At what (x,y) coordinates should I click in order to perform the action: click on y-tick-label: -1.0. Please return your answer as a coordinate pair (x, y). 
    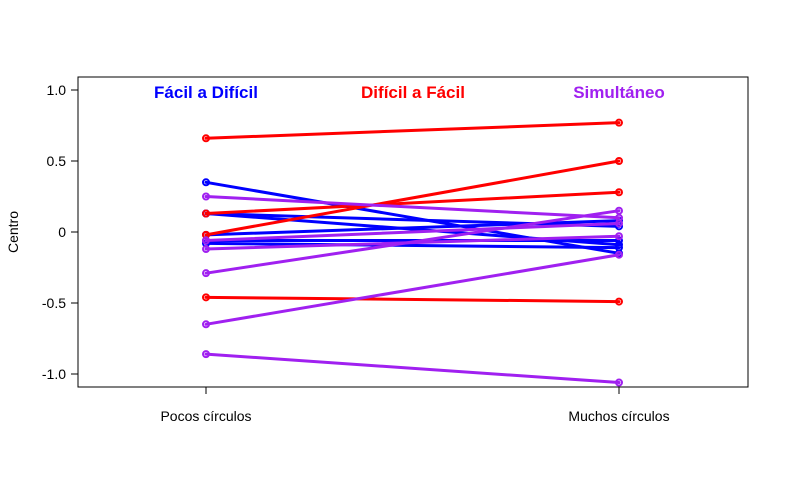
    Looking at the image, I should click on (54, 374).